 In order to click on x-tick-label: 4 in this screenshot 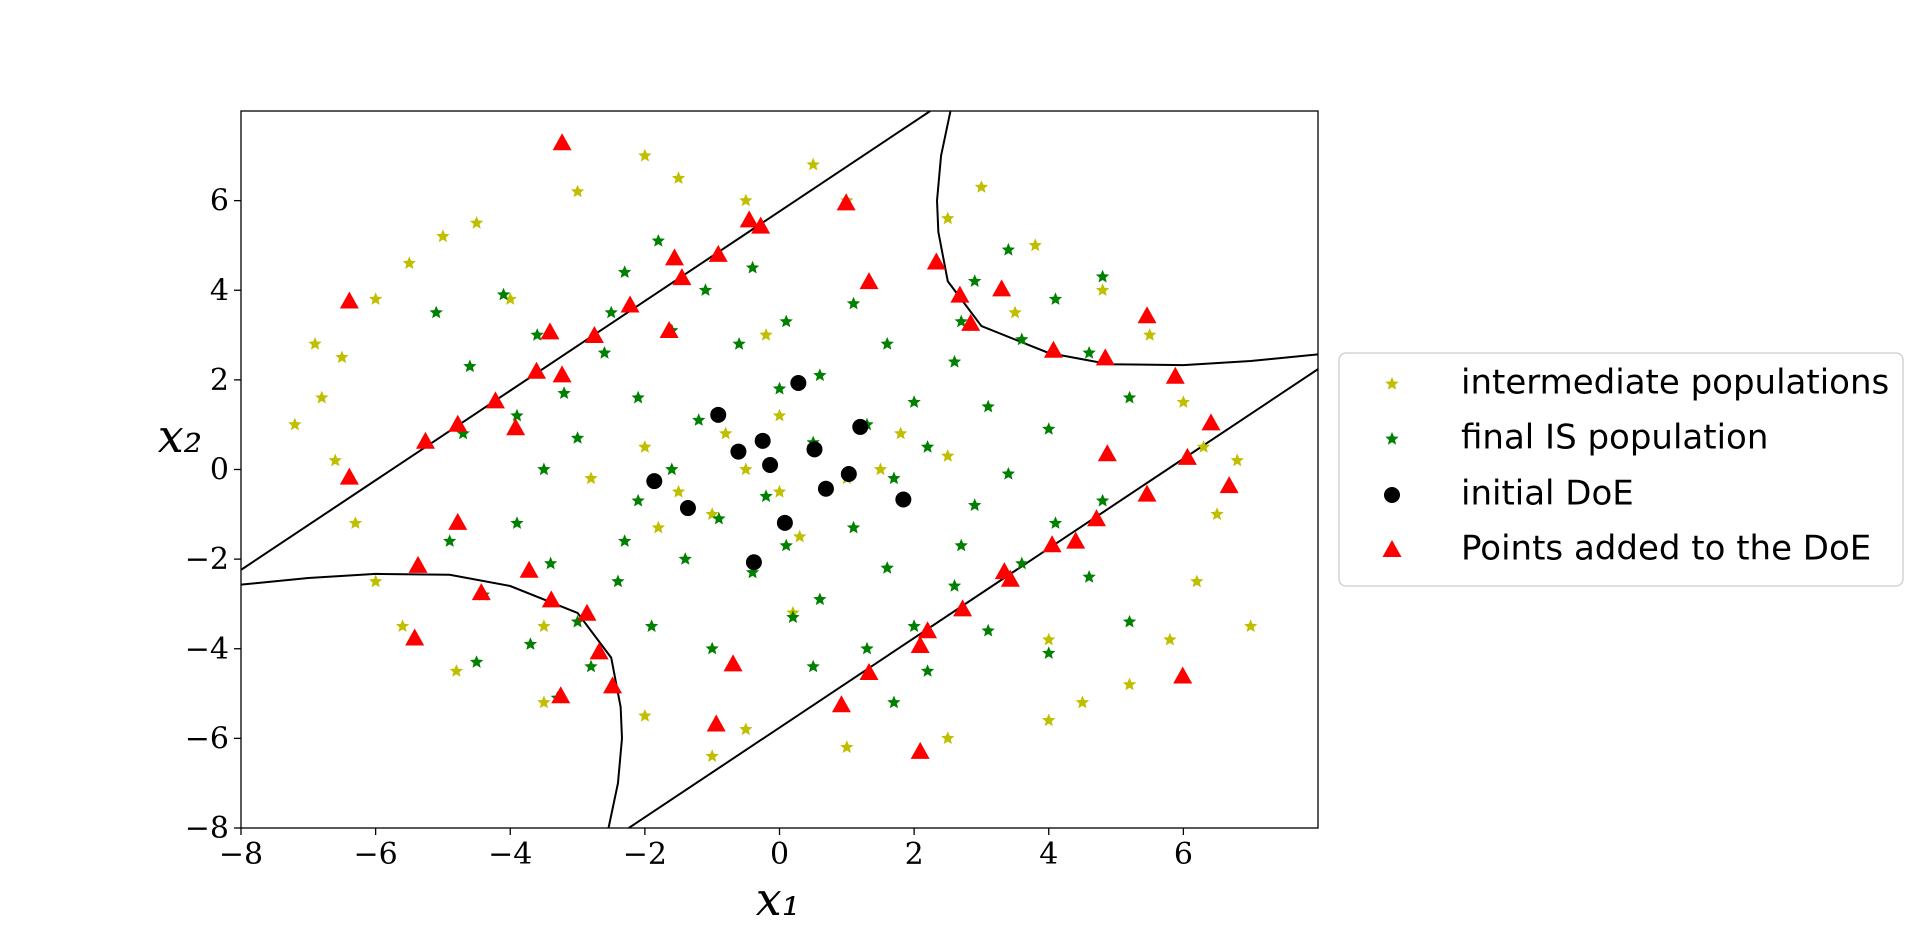, I will do `click(1048, 854)`.